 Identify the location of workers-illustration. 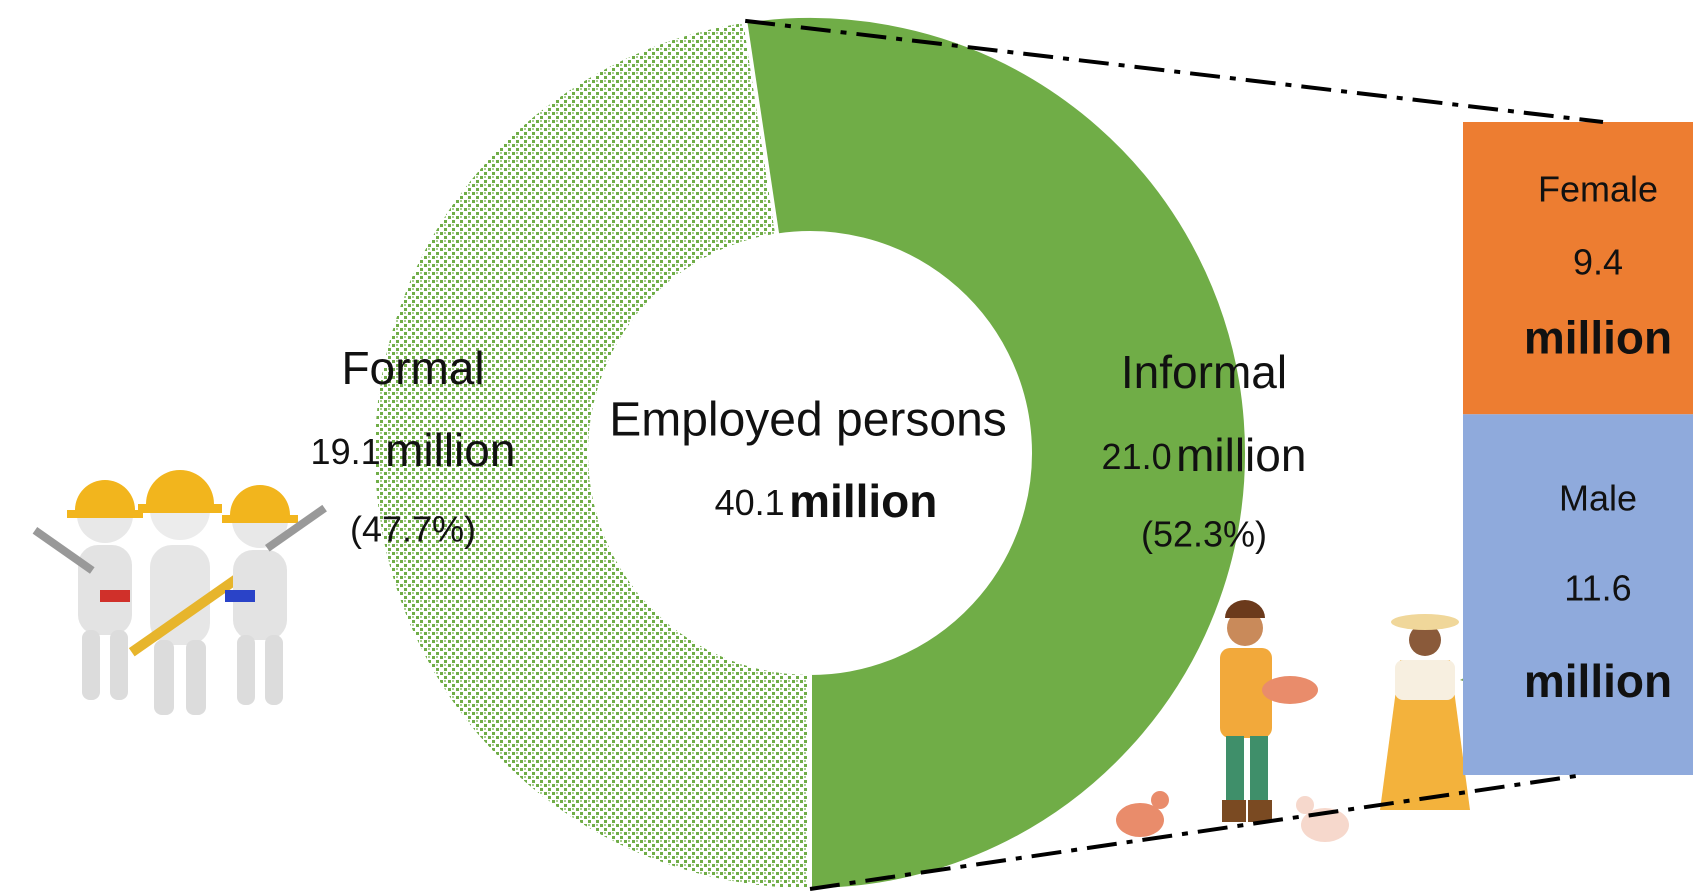
(179, 592).